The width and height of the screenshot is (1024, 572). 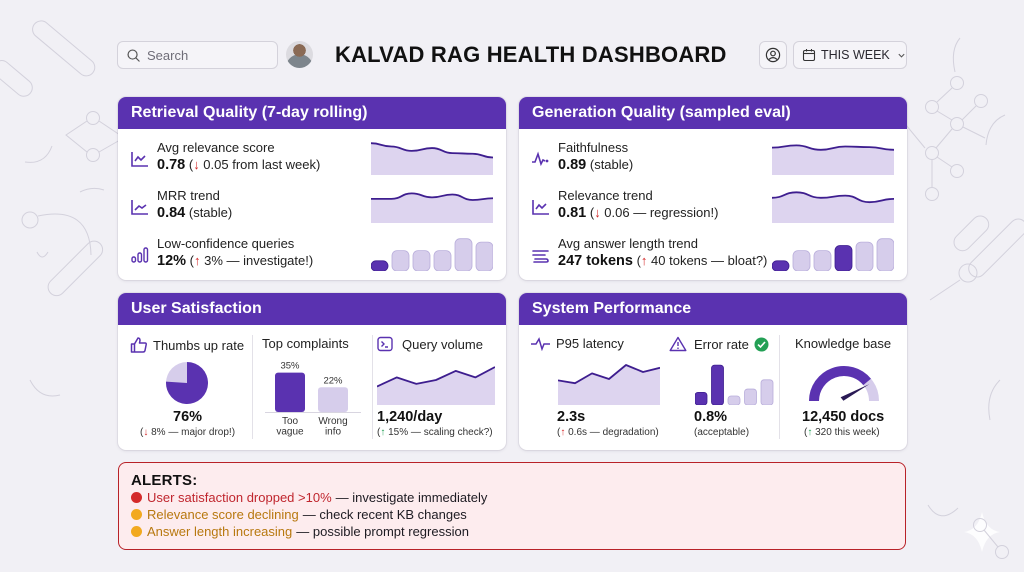 I want to click on thumbs-up-panel: Thumbs up rate 76% (↓ 8% — major drop!), so click(x=185, y=387).